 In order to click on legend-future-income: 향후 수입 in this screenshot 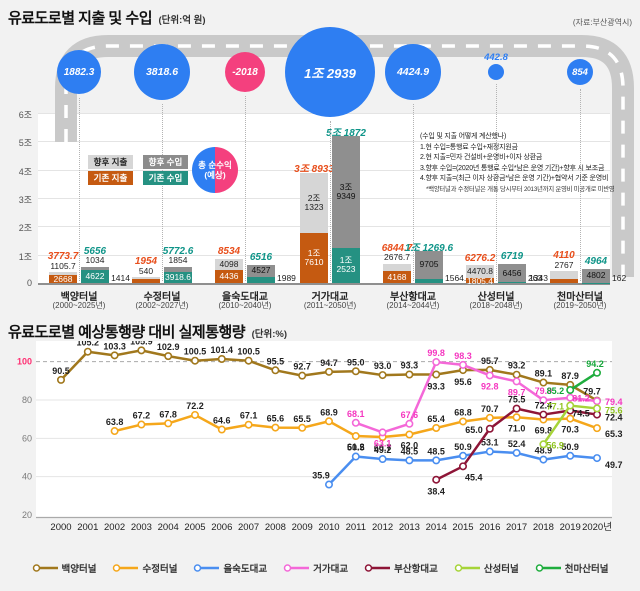, I will do `click(165, 162)`.